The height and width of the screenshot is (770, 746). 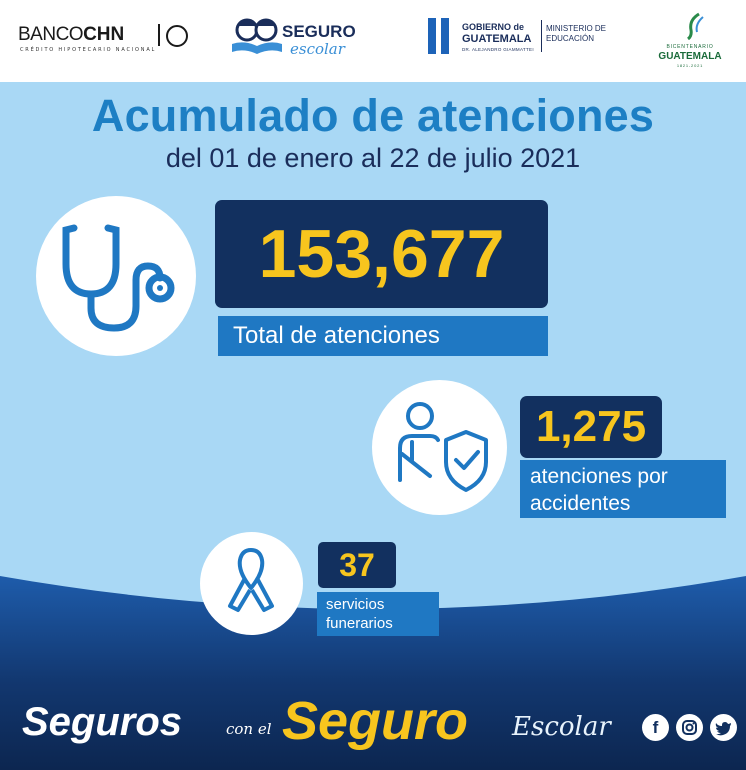 I want to click on ministerio-label: MINISTERIO DE EDUCACIÓN, so click(x=576, y=33).